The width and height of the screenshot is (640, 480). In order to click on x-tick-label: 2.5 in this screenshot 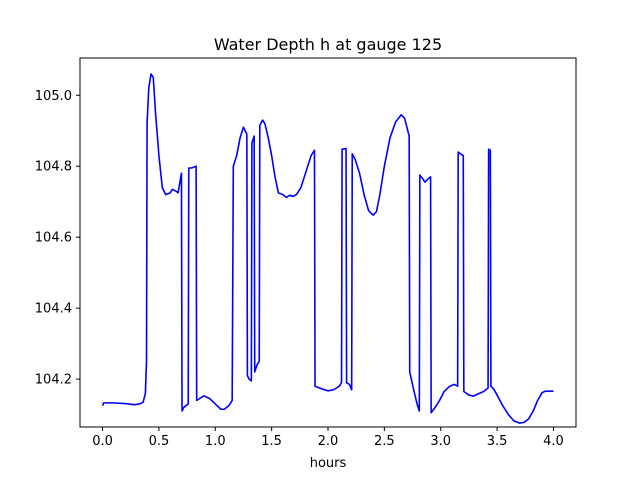, I will do `click(384, 441)`.